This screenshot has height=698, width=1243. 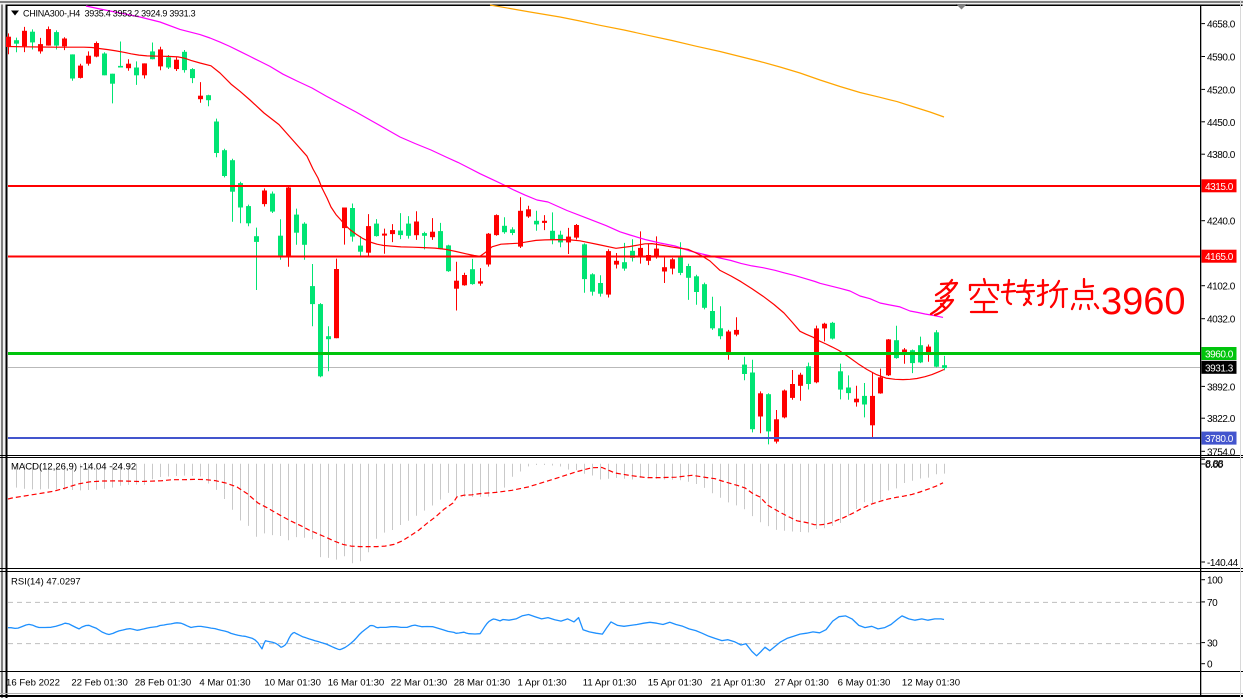 What do you see at coordinates (931, 683) in the screenshot?
I see `svg-text: 12 May 01:30` at bounding box center [931, 683].